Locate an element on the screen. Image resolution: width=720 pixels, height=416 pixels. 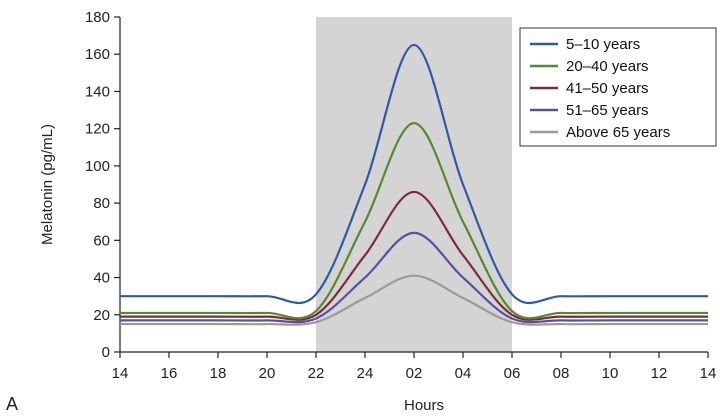
y-tick-label: 120 is located at coordinates (97, 129).